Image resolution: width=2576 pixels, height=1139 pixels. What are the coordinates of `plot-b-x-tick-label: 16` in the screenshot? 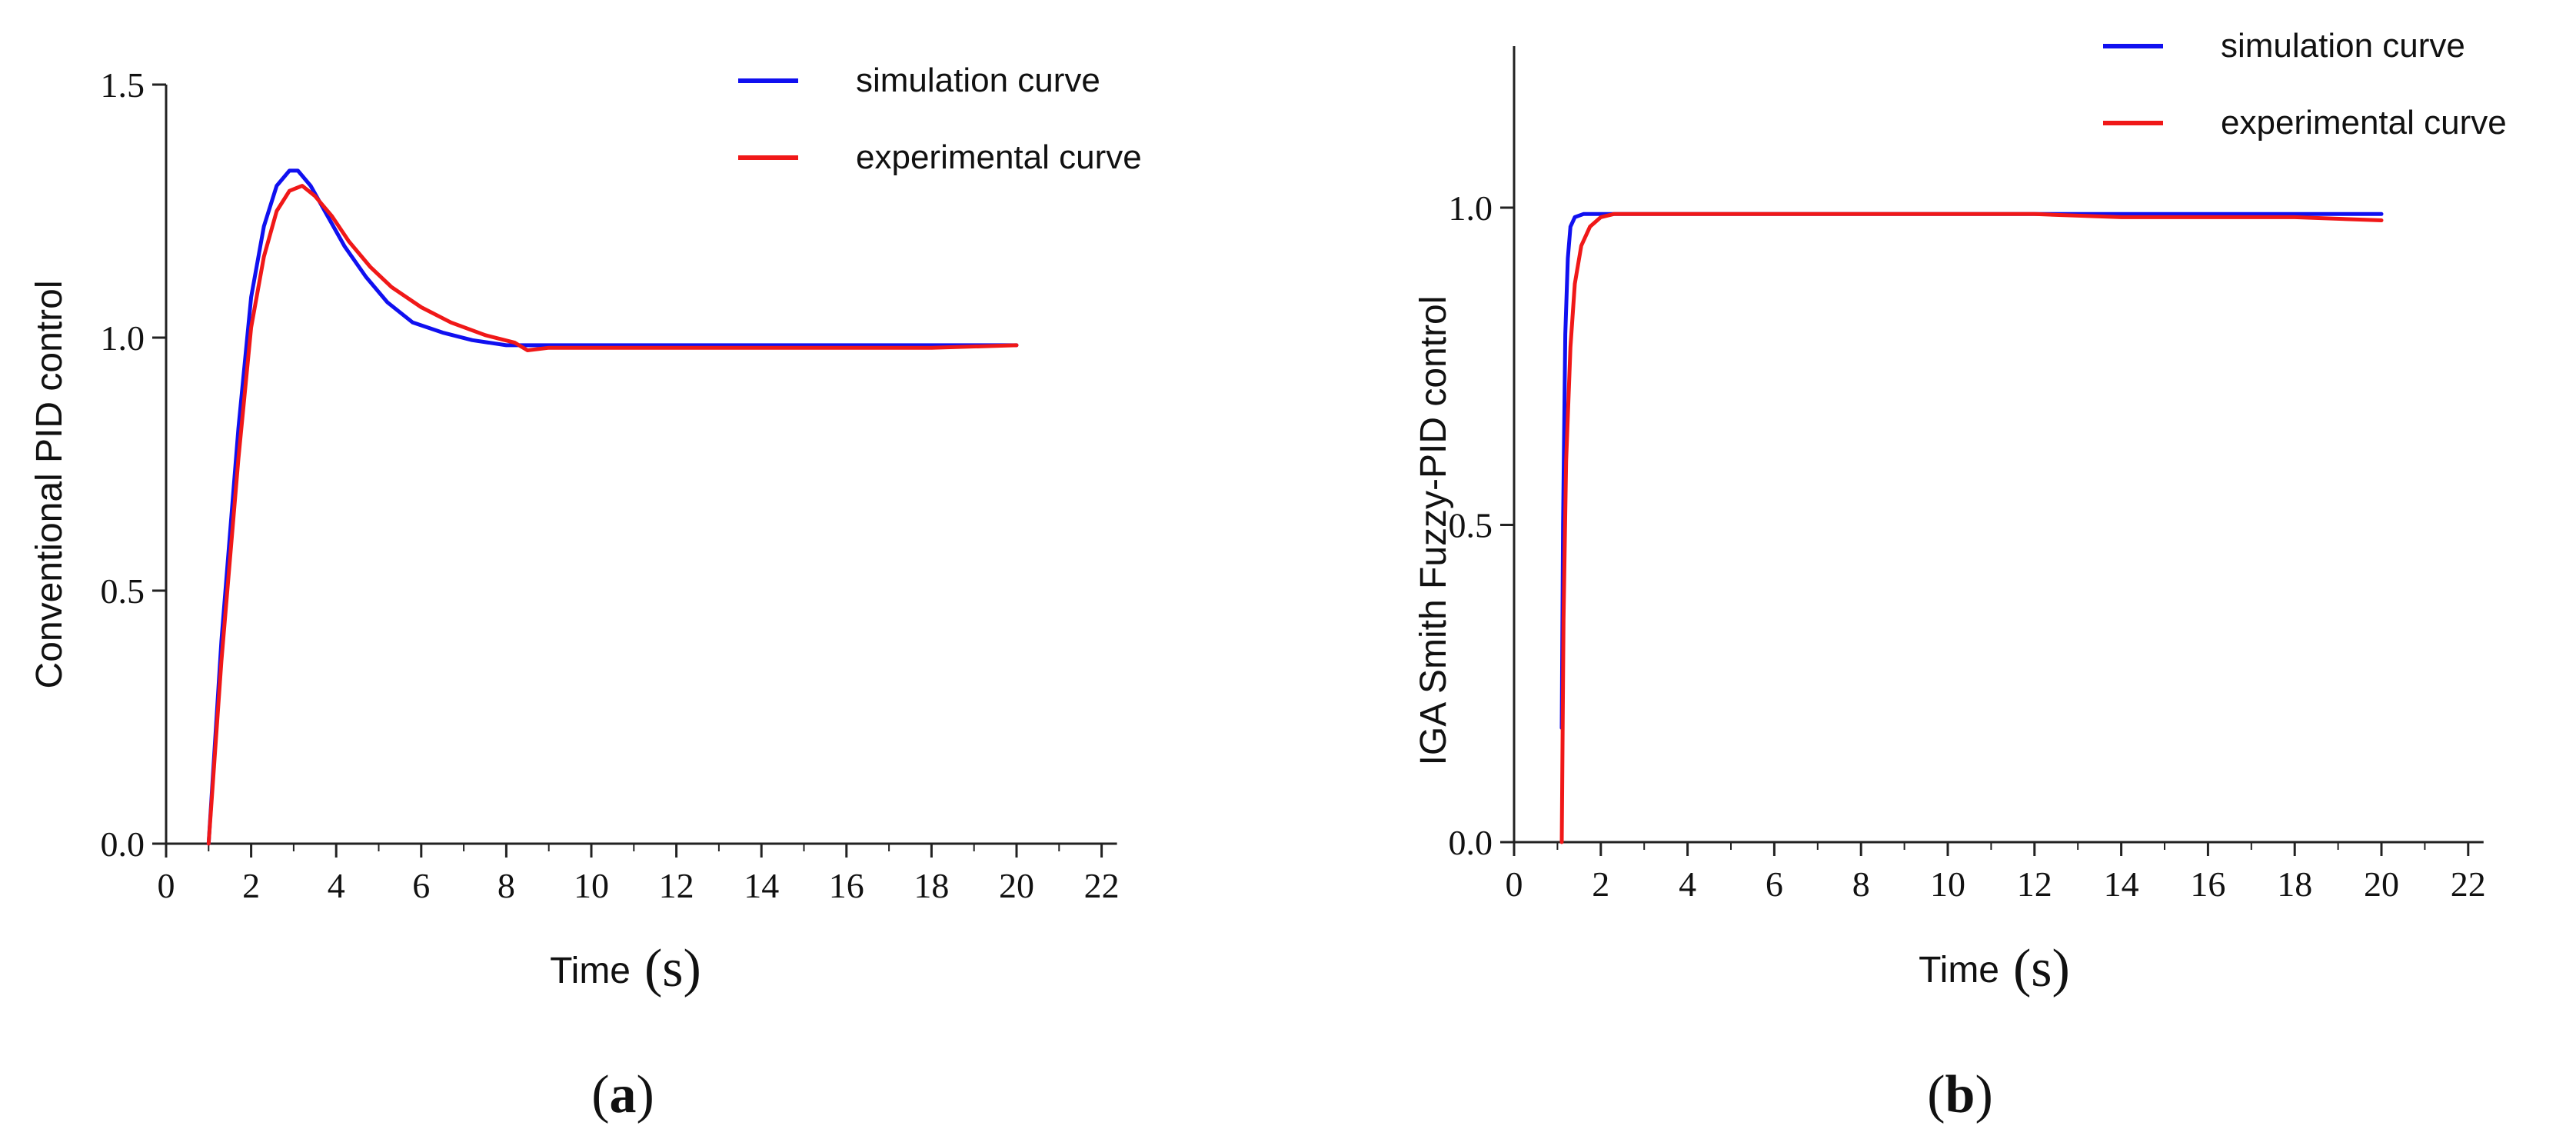 It's located at (2208, 884).